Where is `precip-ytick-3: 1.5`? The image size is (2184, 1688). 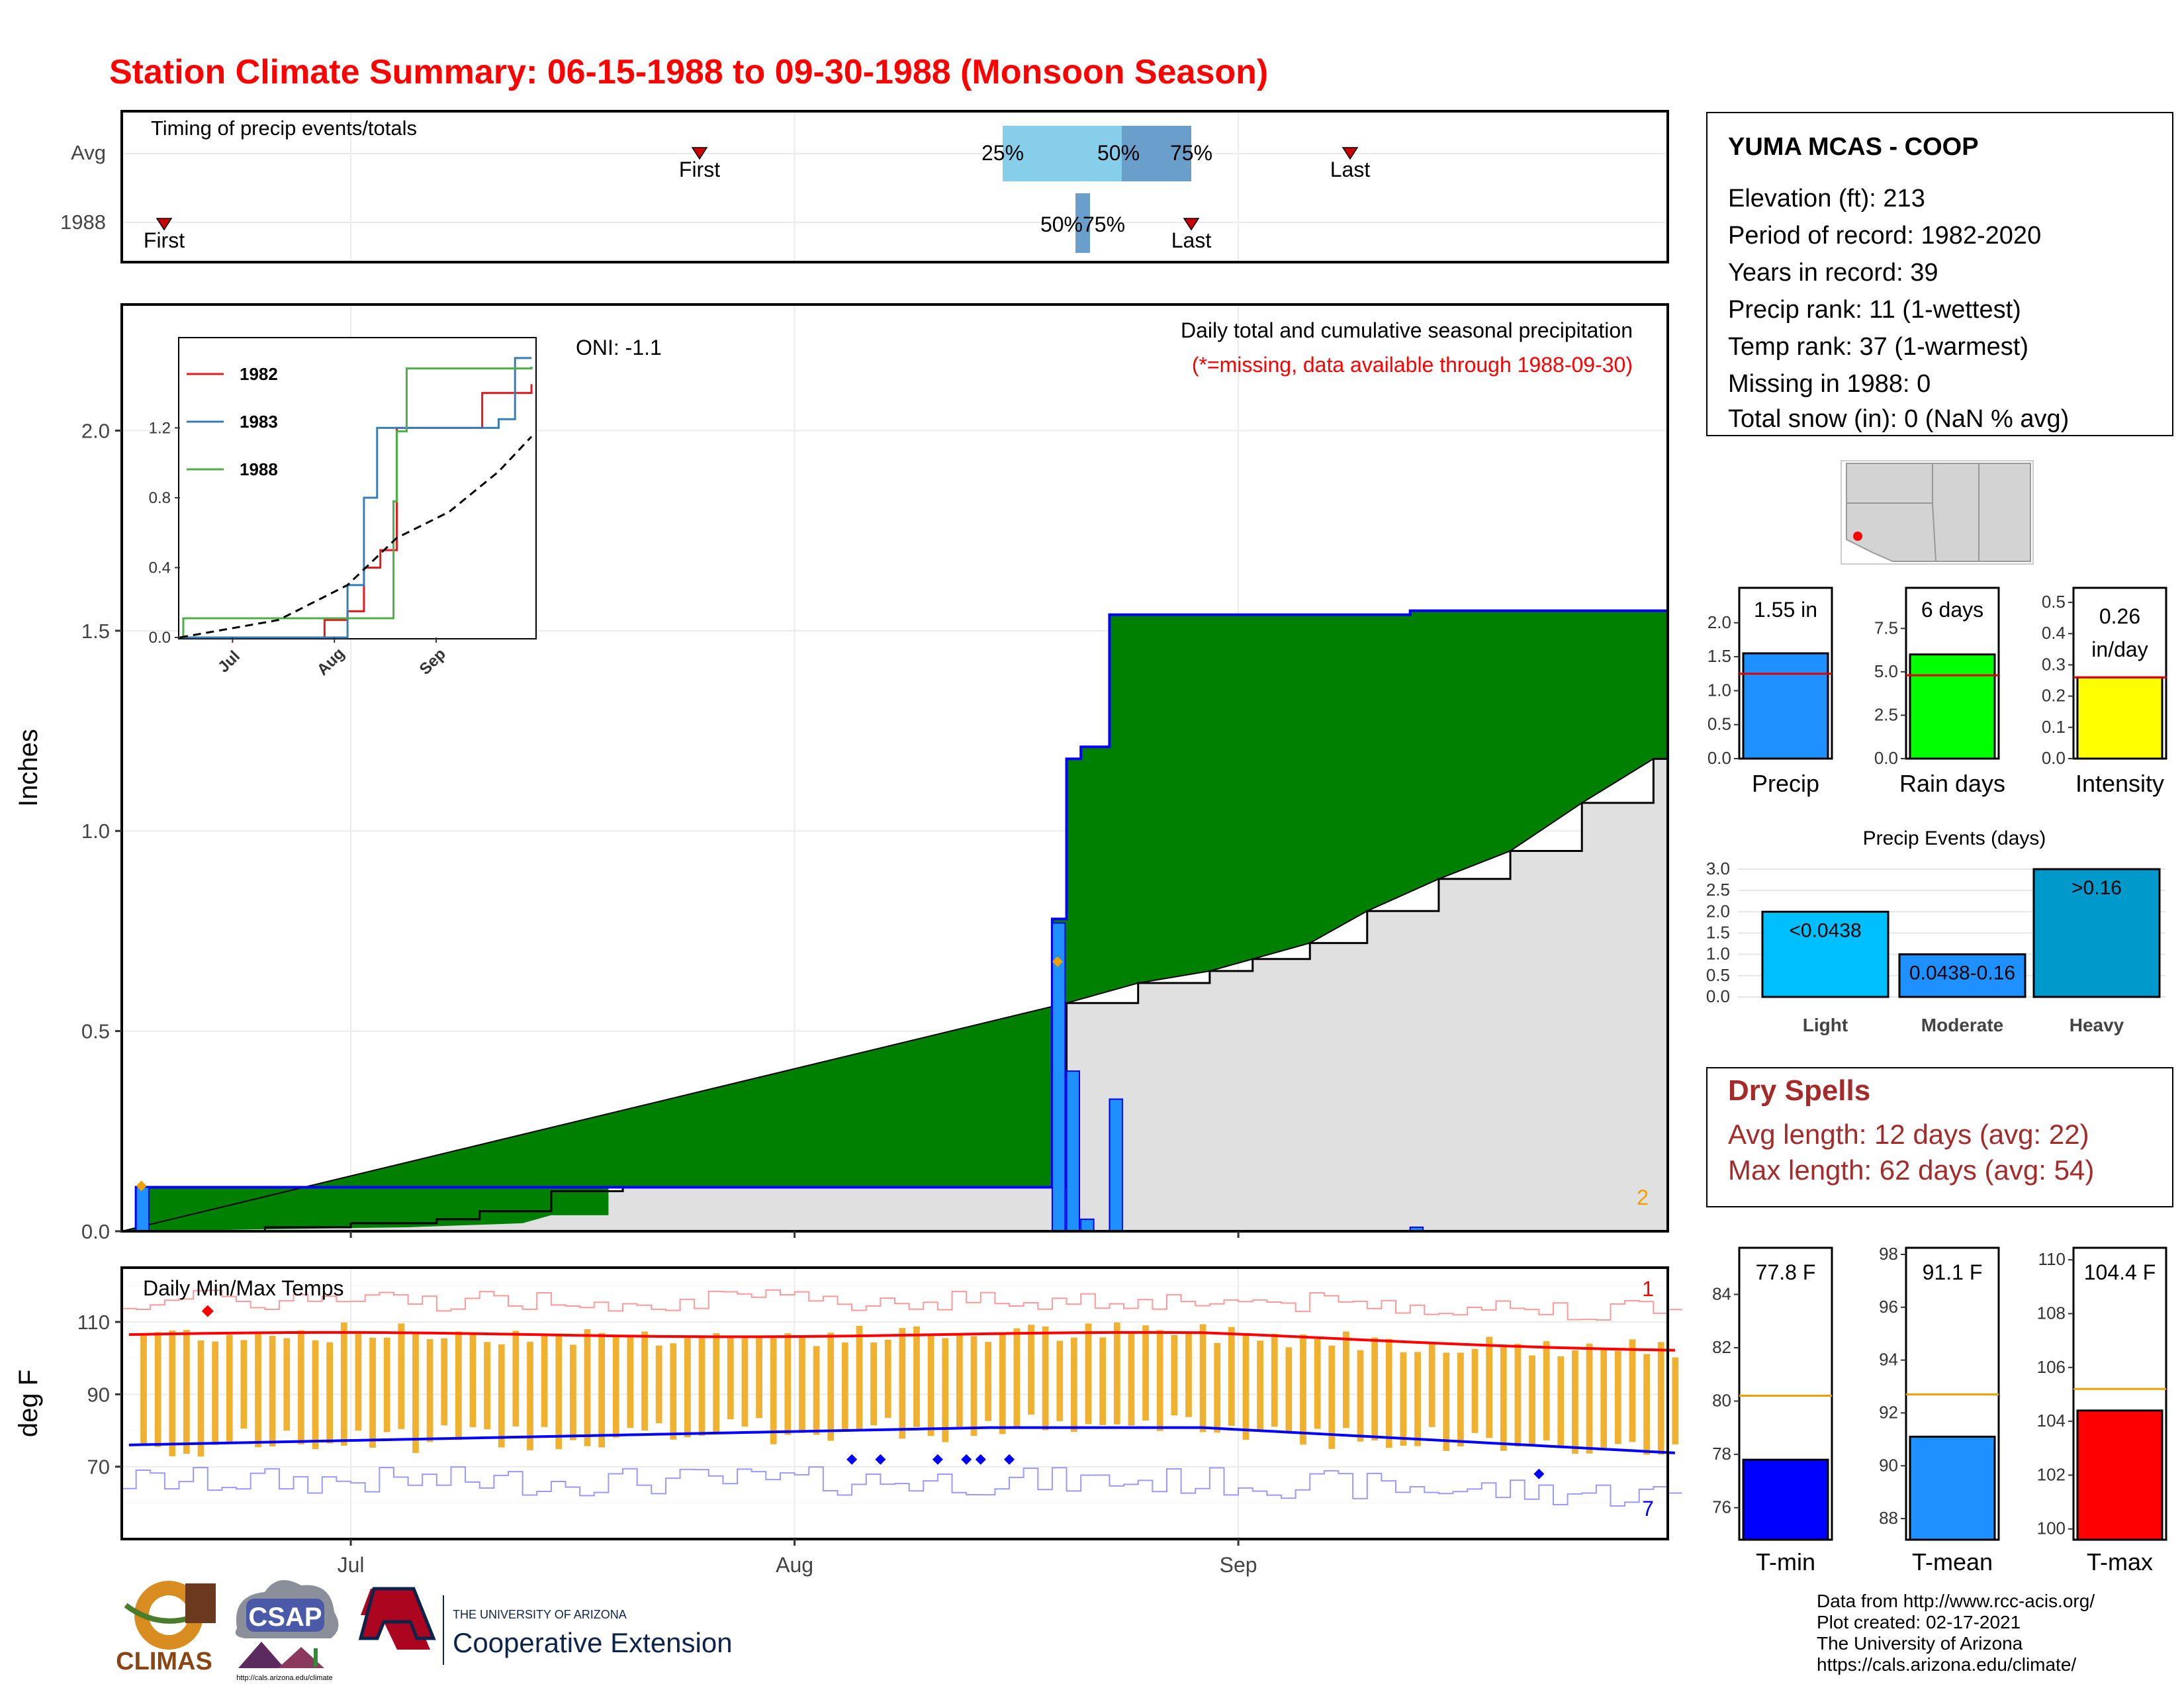 precip-ytick-3: 1.5 is located at coordinates (95, 631).